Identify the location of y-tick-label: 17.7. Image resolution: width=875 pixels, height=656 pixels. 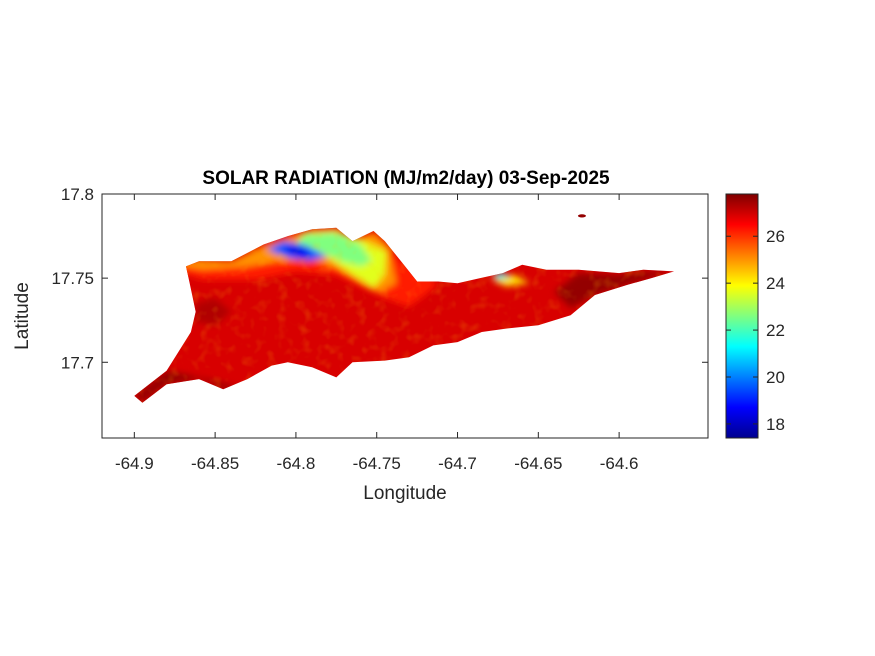
(77, 362).